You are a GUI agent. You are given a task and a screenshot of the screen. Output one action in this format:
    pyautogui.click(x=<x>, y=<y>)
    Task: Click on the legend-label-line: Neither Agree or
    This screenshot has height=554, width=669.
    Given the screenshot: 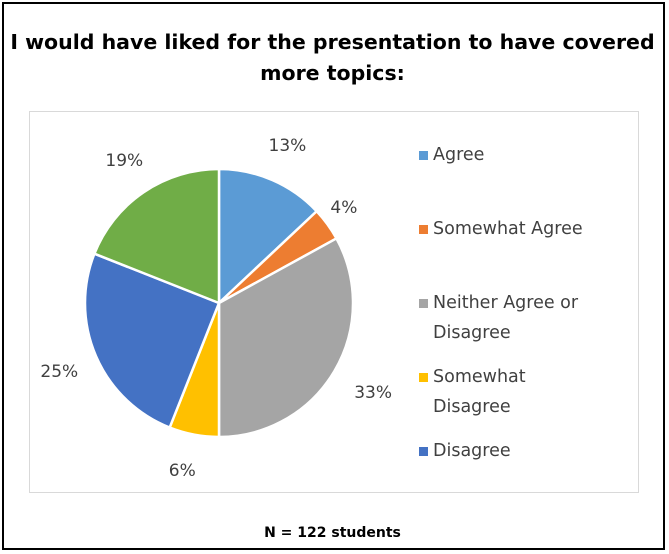 What is the action you would take?
    pyautogui.click(x=506, y=303)
    